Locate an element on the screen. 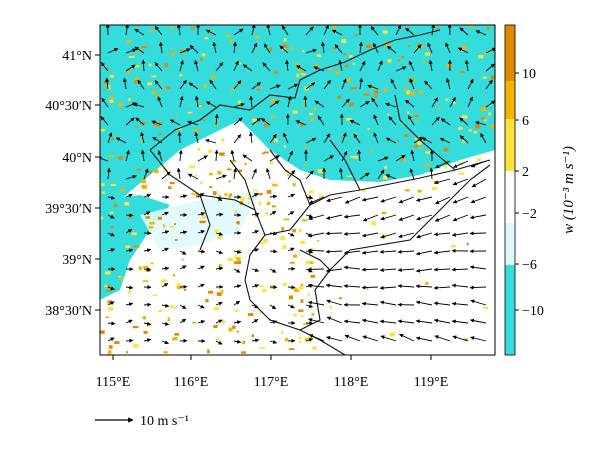 This screenshot has height=450, width=600. lat-tick-label: 40°30′N is located at coordinates (68, 106).